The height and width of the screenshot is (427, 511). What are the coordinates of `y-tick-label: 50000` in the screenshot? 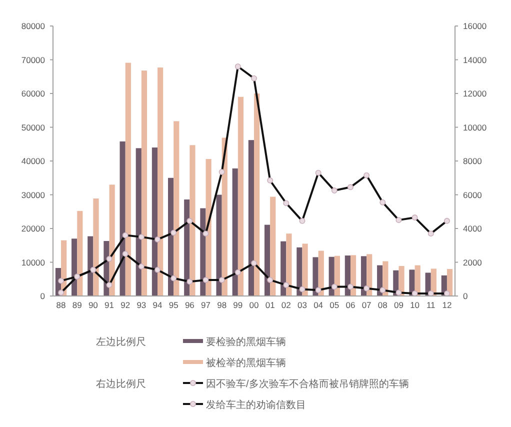 It's located at (33, 127).